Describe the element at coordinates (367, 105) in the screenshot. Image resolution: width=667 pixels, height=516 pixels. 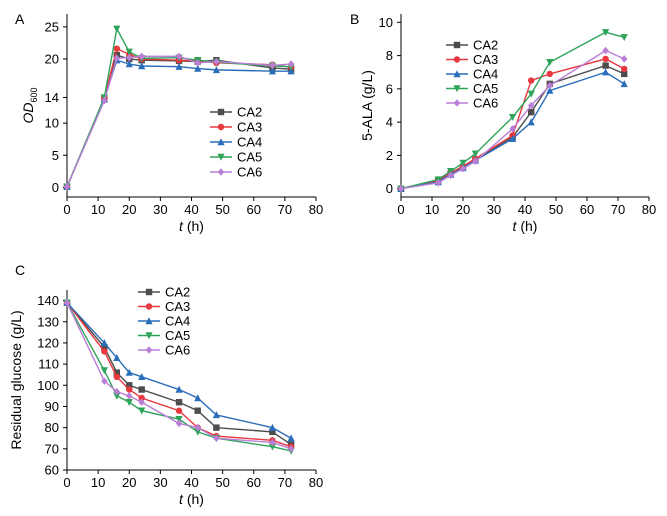
I see `y-axis-label: 5-ALA (g/L)` at that location.